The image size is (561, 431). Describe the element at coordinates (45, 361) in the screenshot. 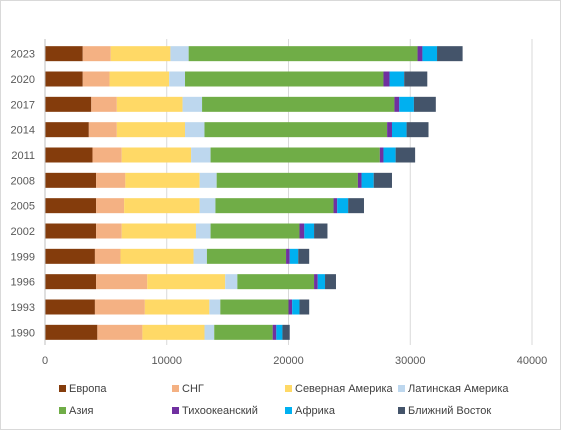

I see `x-tick-label: 0` at that location.